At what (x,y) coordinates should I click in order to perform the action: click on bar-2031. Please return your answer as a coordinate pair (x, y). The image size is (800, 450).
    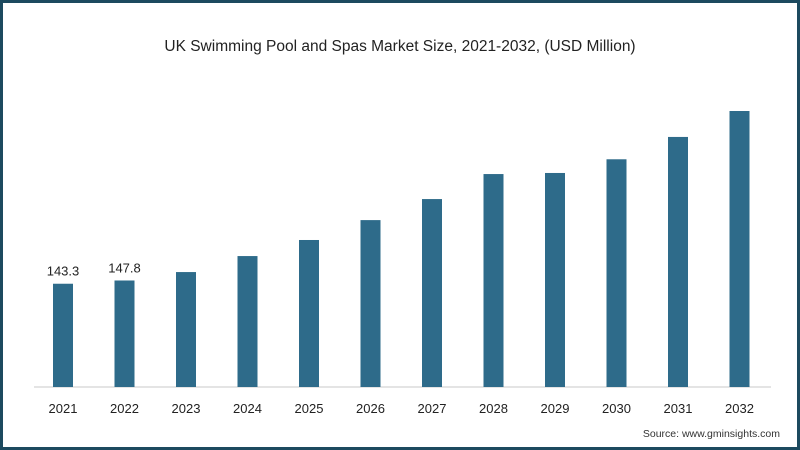
    Looking at the image, I should click on (678, 261).